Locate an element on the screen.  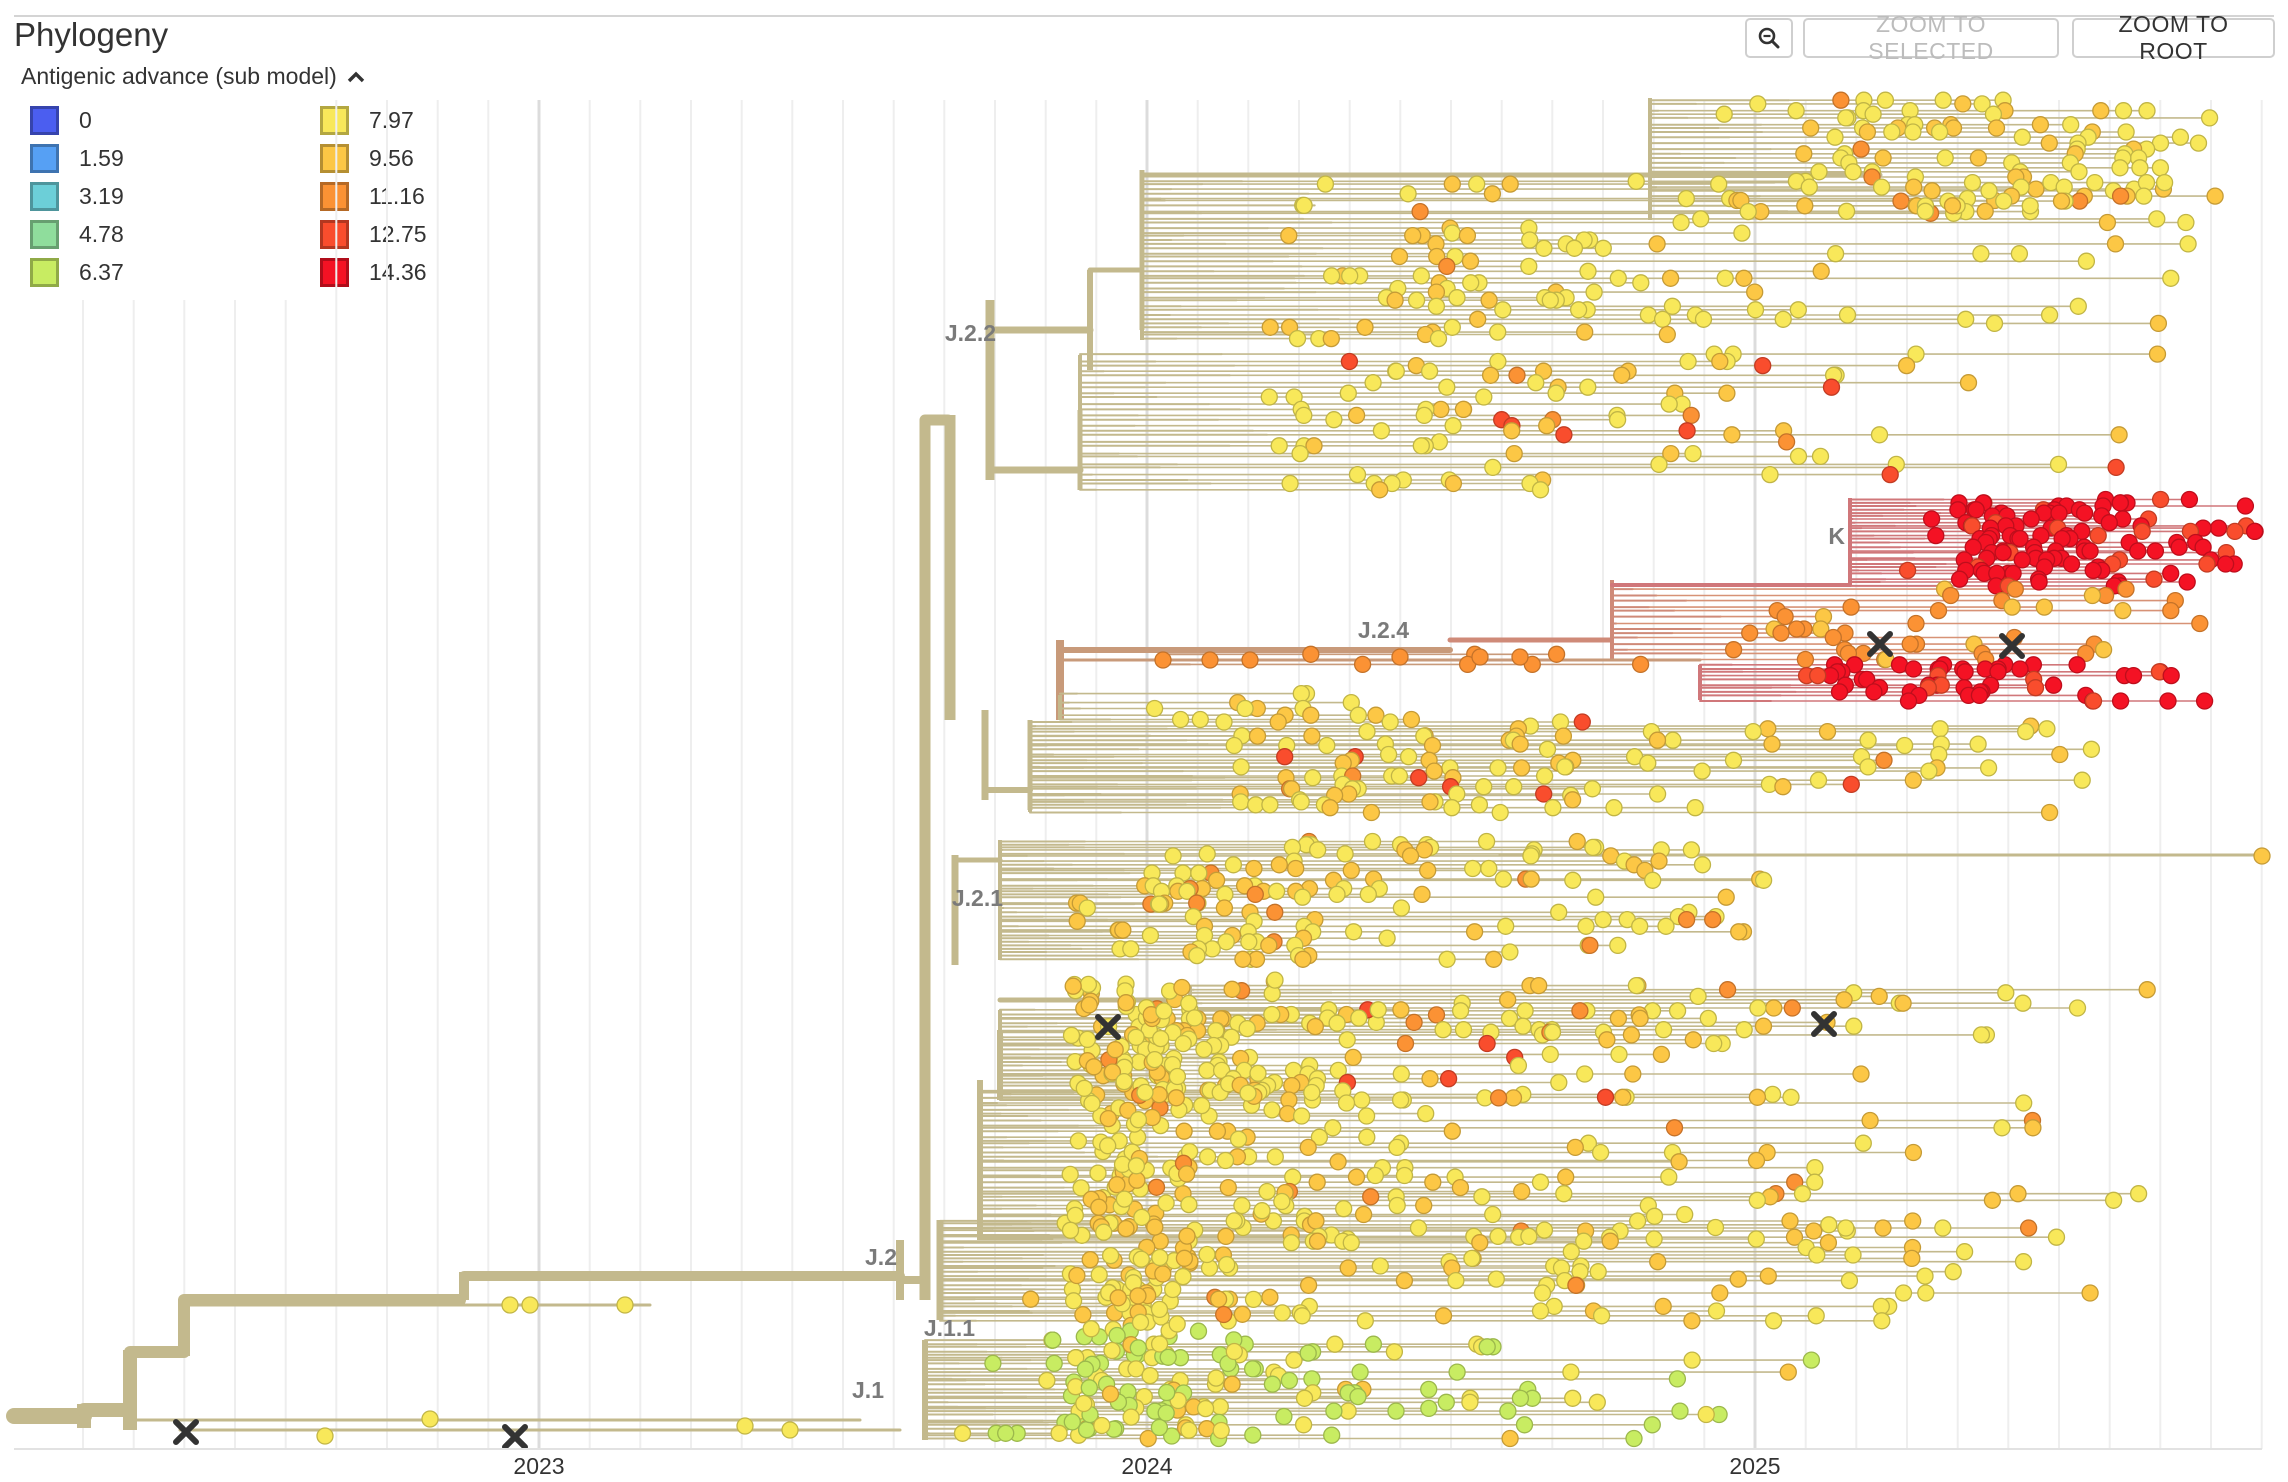
clade-label: J.2.4 is located at coordinates (1383, 630).